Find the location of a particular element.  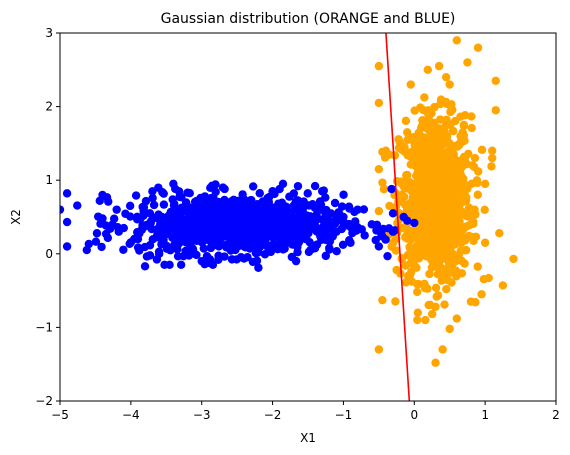

y-tick-label: 3 is located at coordinates (49, 33).